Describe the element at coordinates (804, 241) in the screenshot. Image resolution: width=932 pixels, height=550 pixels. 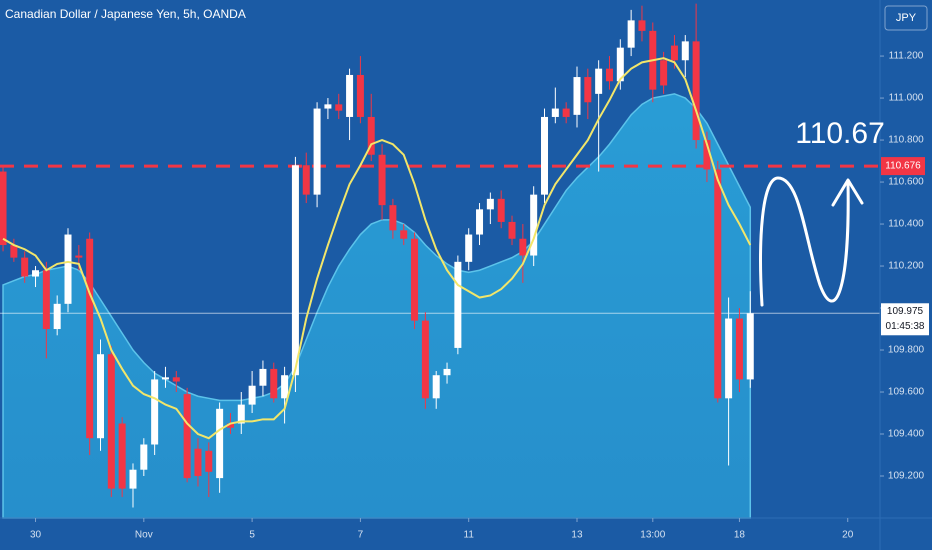
I see `hand-drawn-arrow` at that location.